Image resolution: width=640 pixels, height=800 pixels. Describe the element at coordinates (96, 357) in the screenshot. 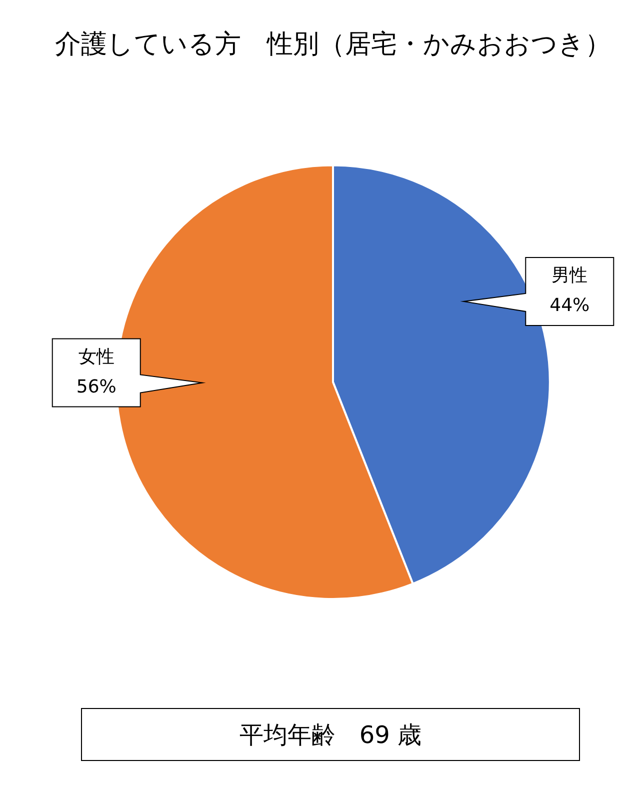

I see `slice-label: 女性` at that location.